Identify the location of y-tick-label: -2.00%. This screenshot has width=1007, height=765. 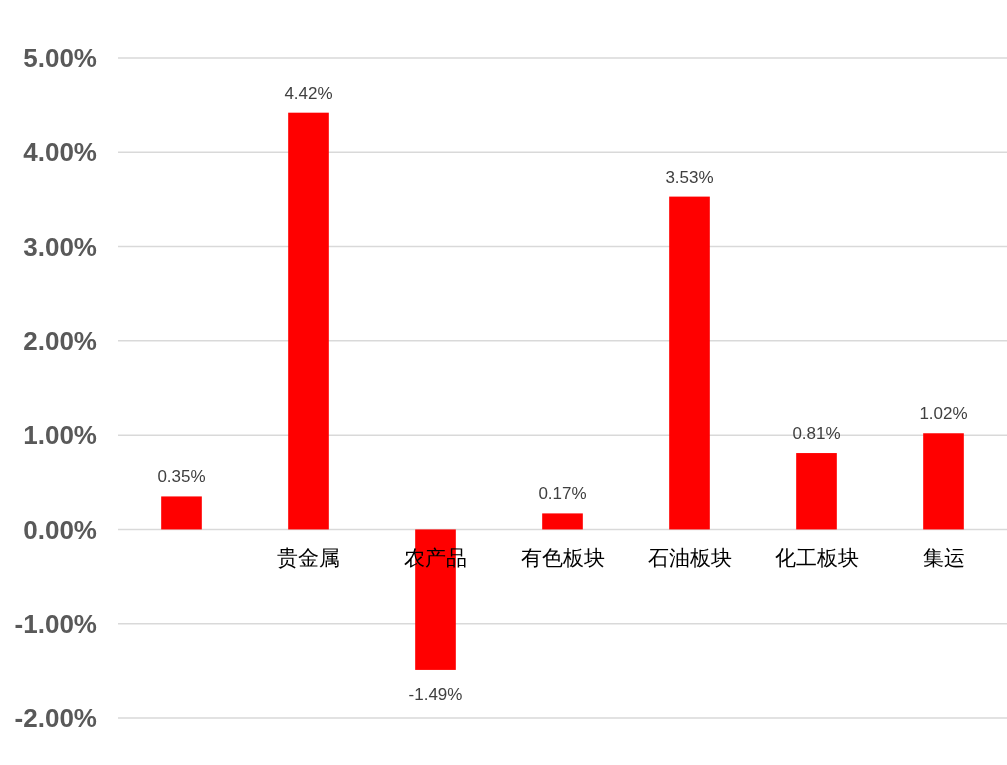
(55, 718).